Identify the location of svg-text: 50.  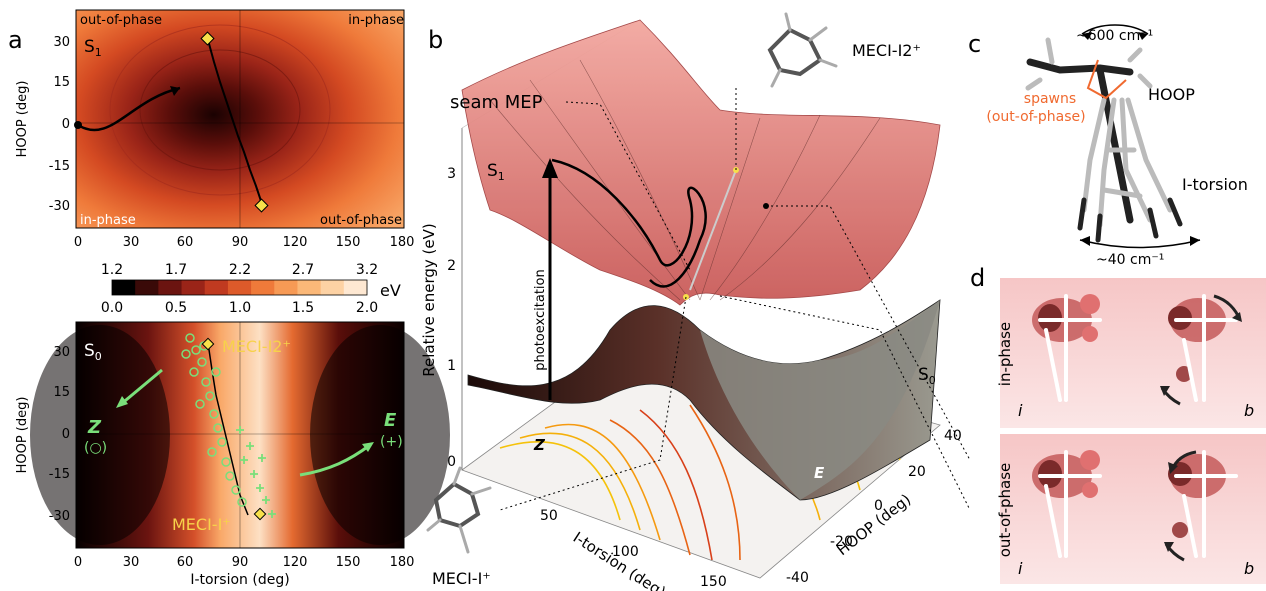
(549, 516).